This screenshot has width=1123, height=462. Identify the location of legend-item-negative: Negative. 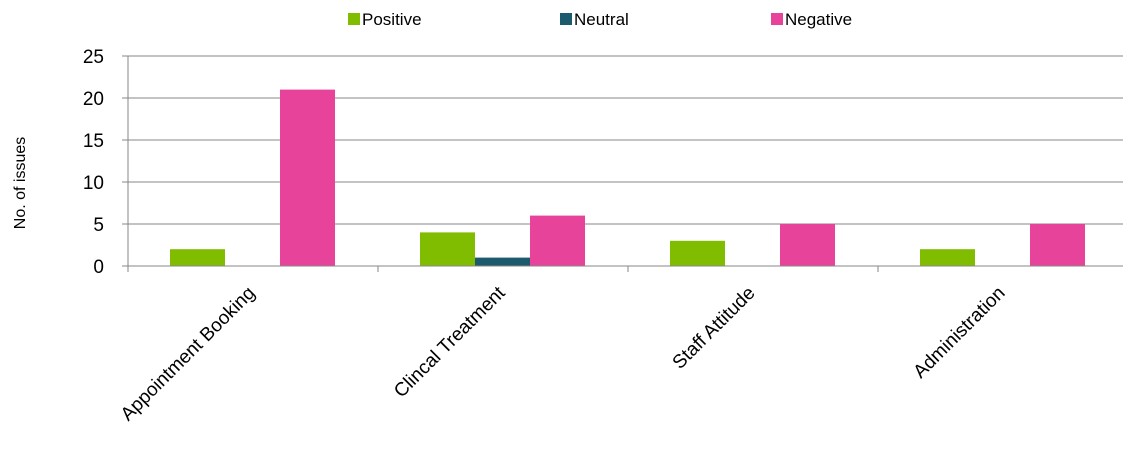
(811, 19).